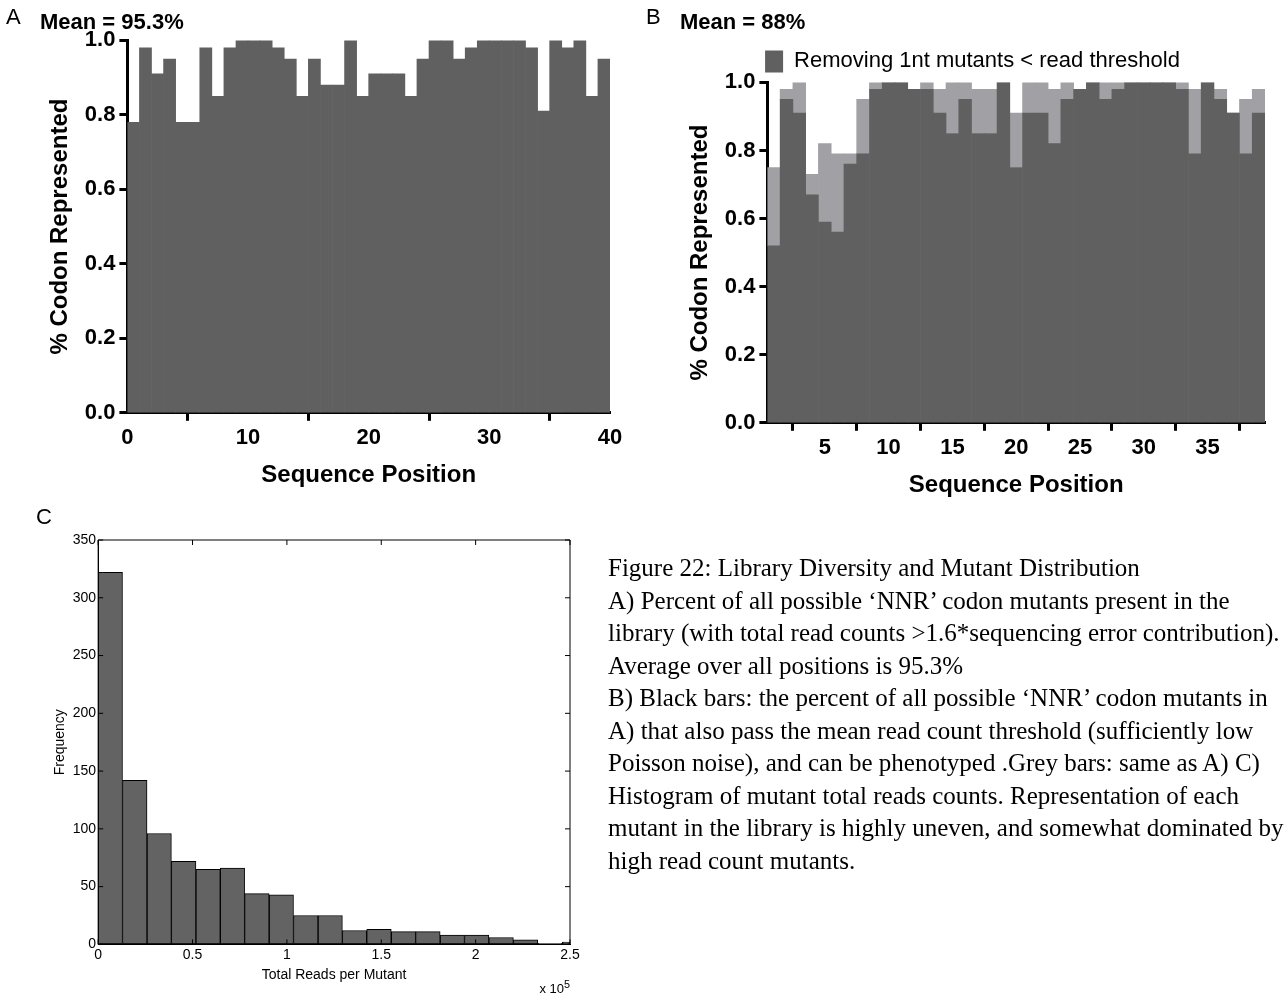 Image resolution: width=1287 pixels, height=996 pixels. I want to click on x-tick-label: 15, so click(952, 447).